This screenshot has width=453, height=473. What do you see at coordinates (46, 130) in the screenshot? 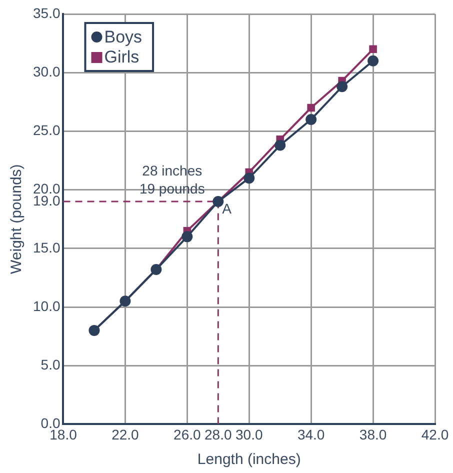
I see `y-tick-label: 25.0` at bounding box center [46, 130].